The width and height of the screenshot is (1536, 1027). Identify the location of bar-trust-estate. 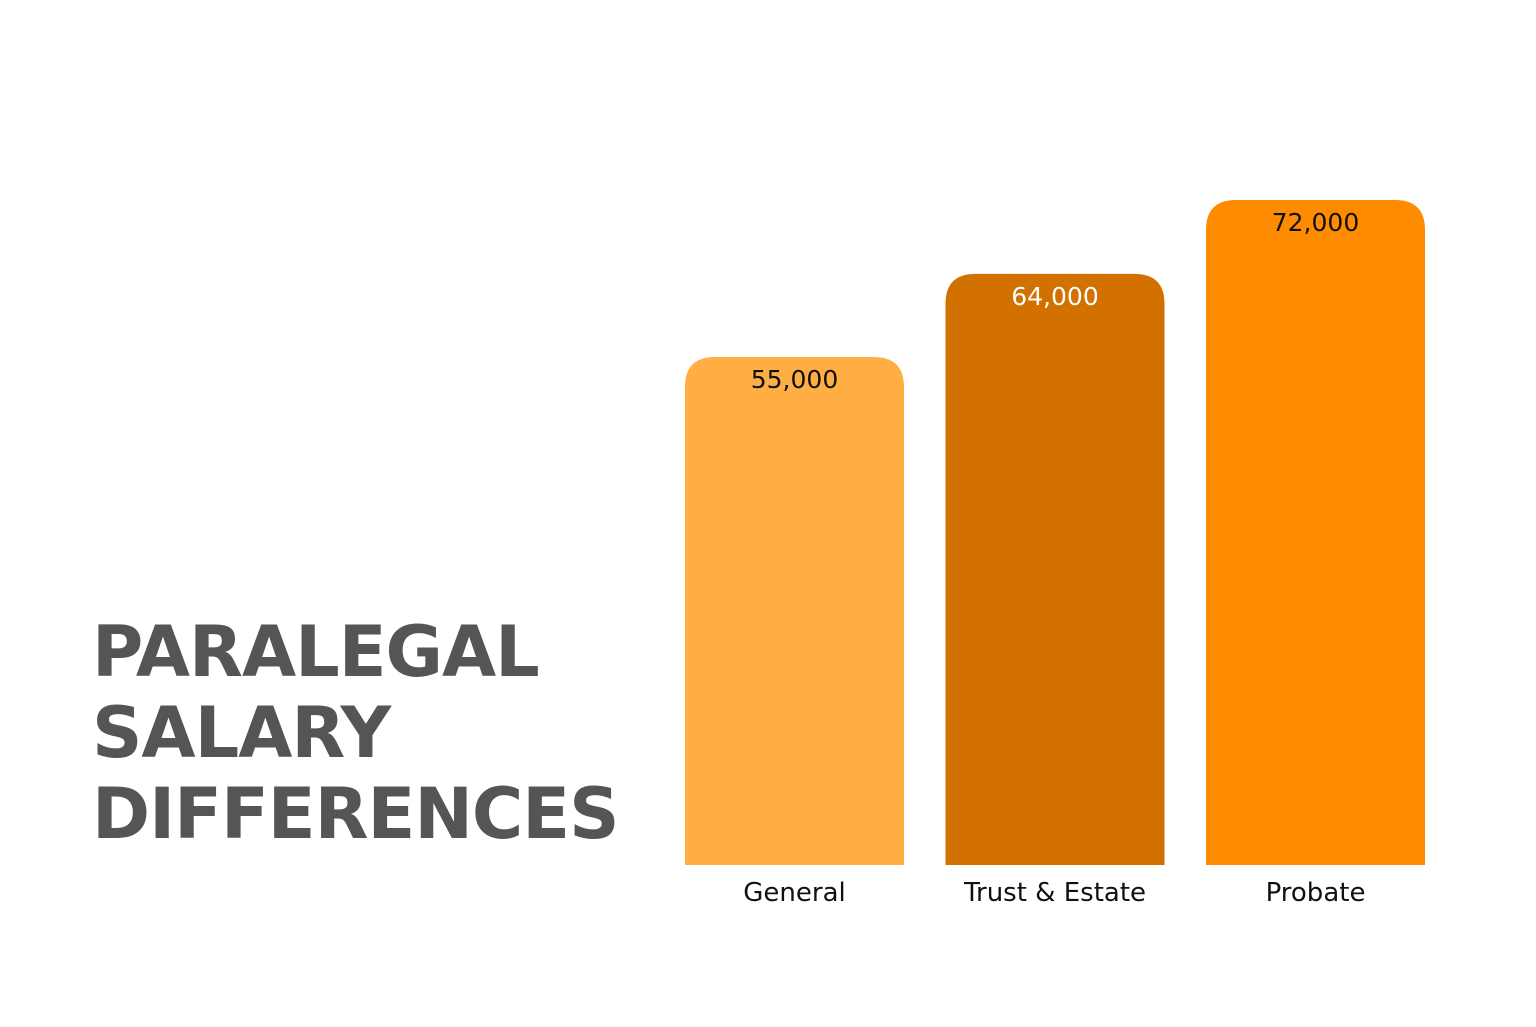
(1055, 569).